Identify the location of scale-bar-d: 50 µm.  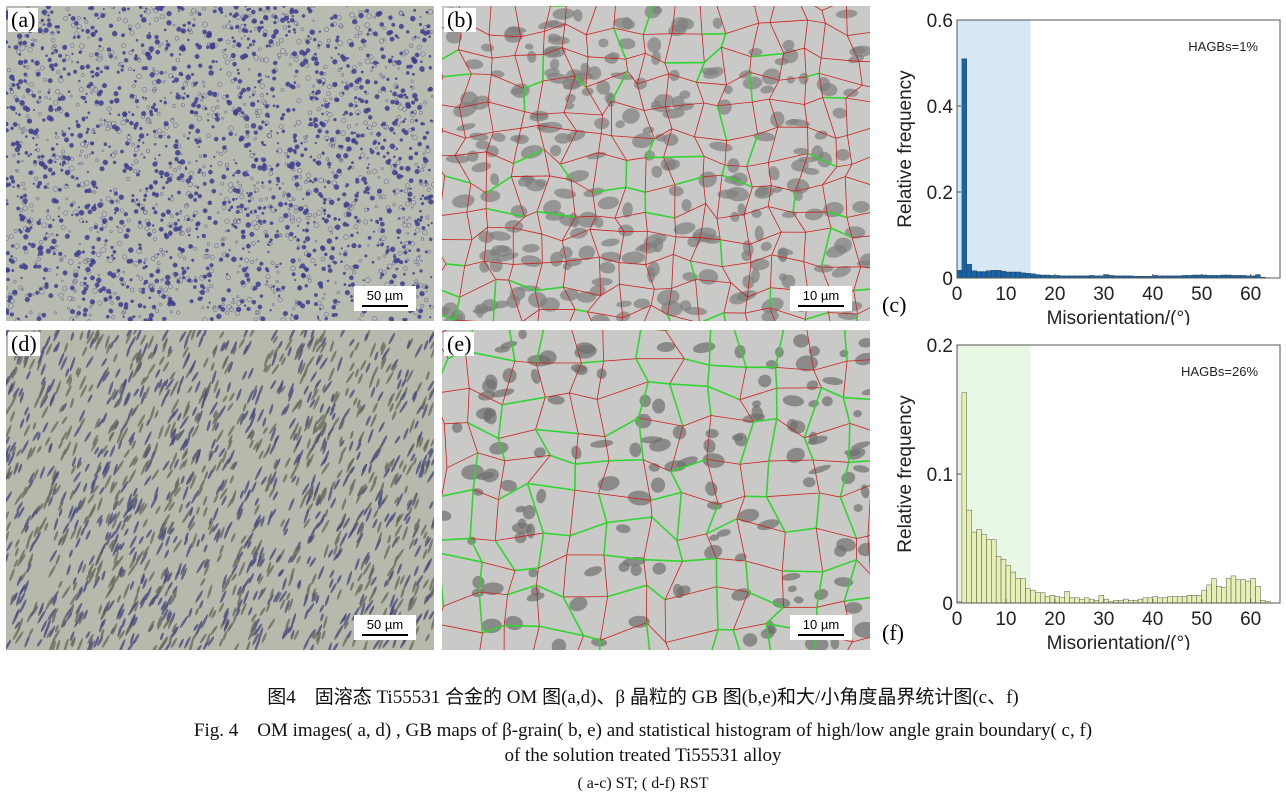
(385, 627).